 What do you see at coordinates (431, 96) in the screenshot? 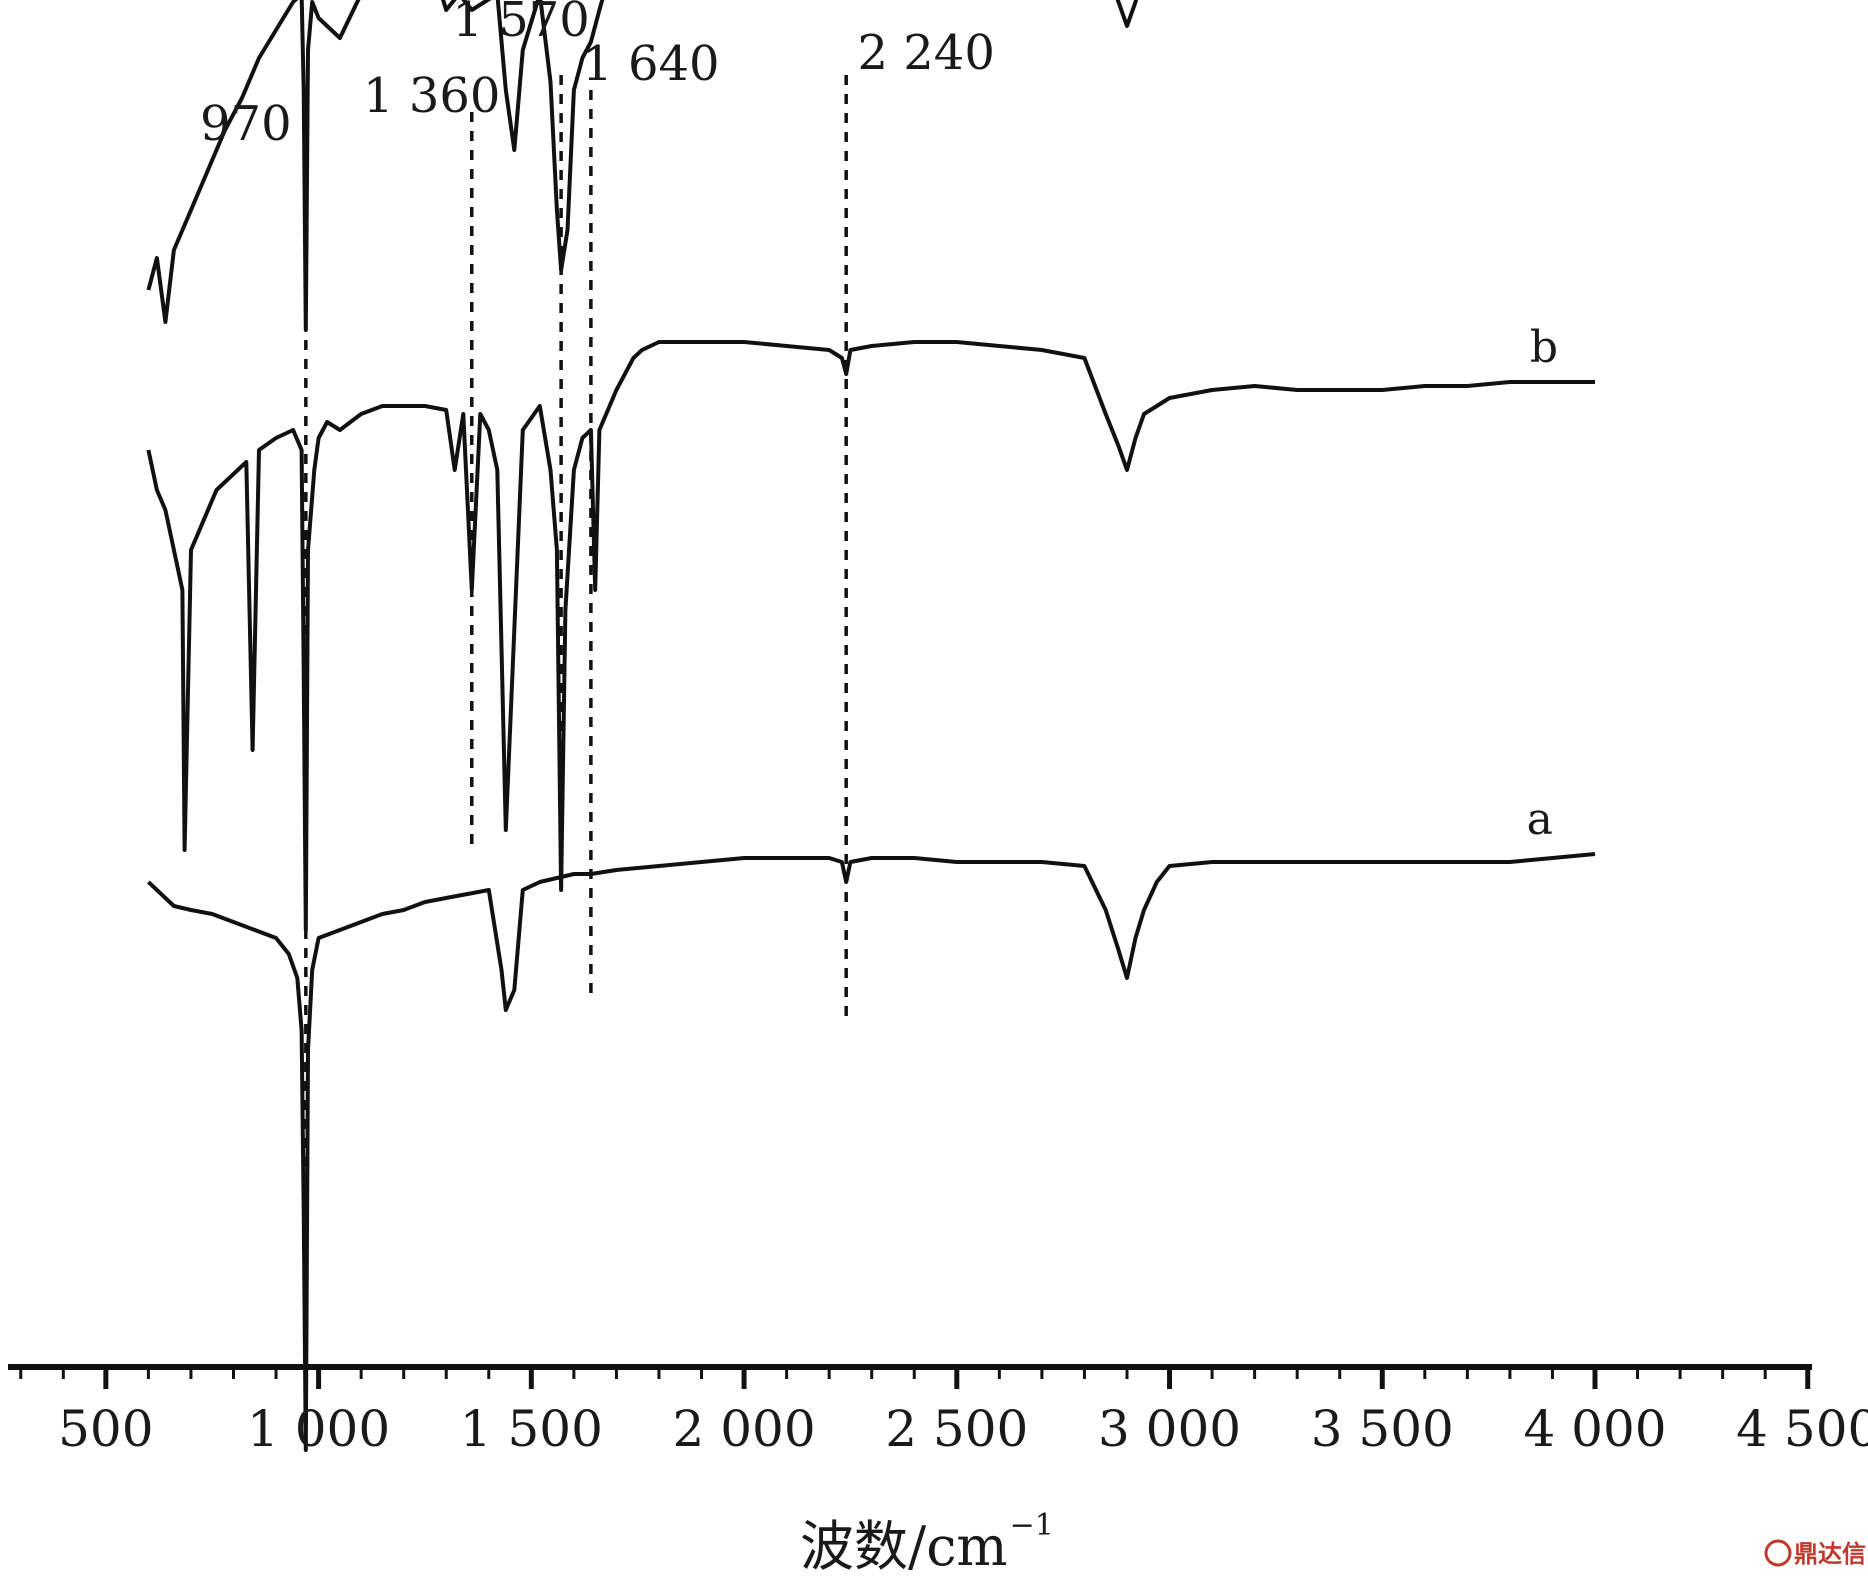
I see `peak-label: 1 360` at bounding box center [431, 96].